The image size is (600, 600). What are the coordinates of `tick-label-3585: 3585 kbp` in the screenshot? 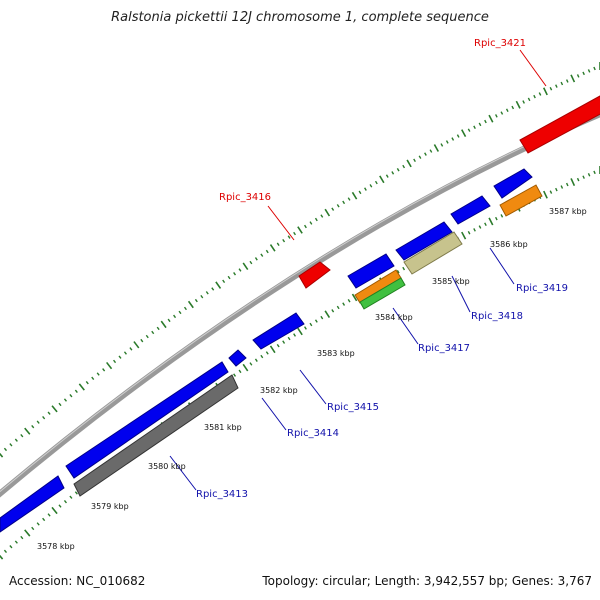 It's located at (451, 281).